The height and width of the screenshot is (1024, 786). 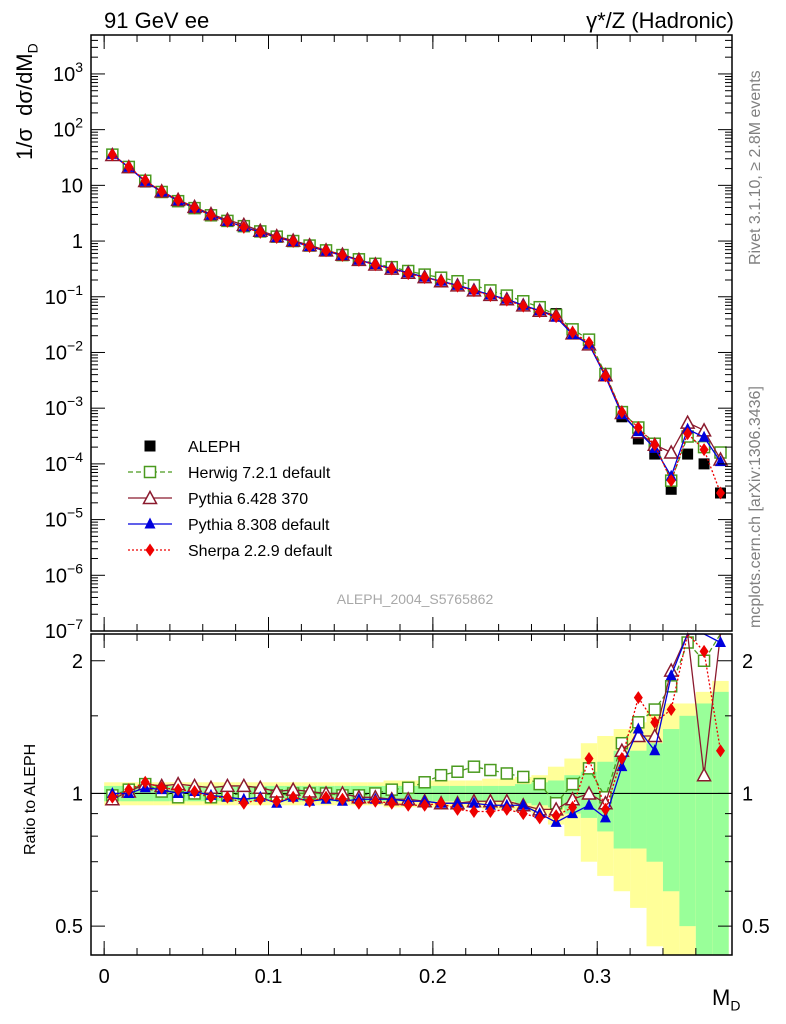 I want to click on tick-label: 10⁻¹, so click(x=64, y=295).